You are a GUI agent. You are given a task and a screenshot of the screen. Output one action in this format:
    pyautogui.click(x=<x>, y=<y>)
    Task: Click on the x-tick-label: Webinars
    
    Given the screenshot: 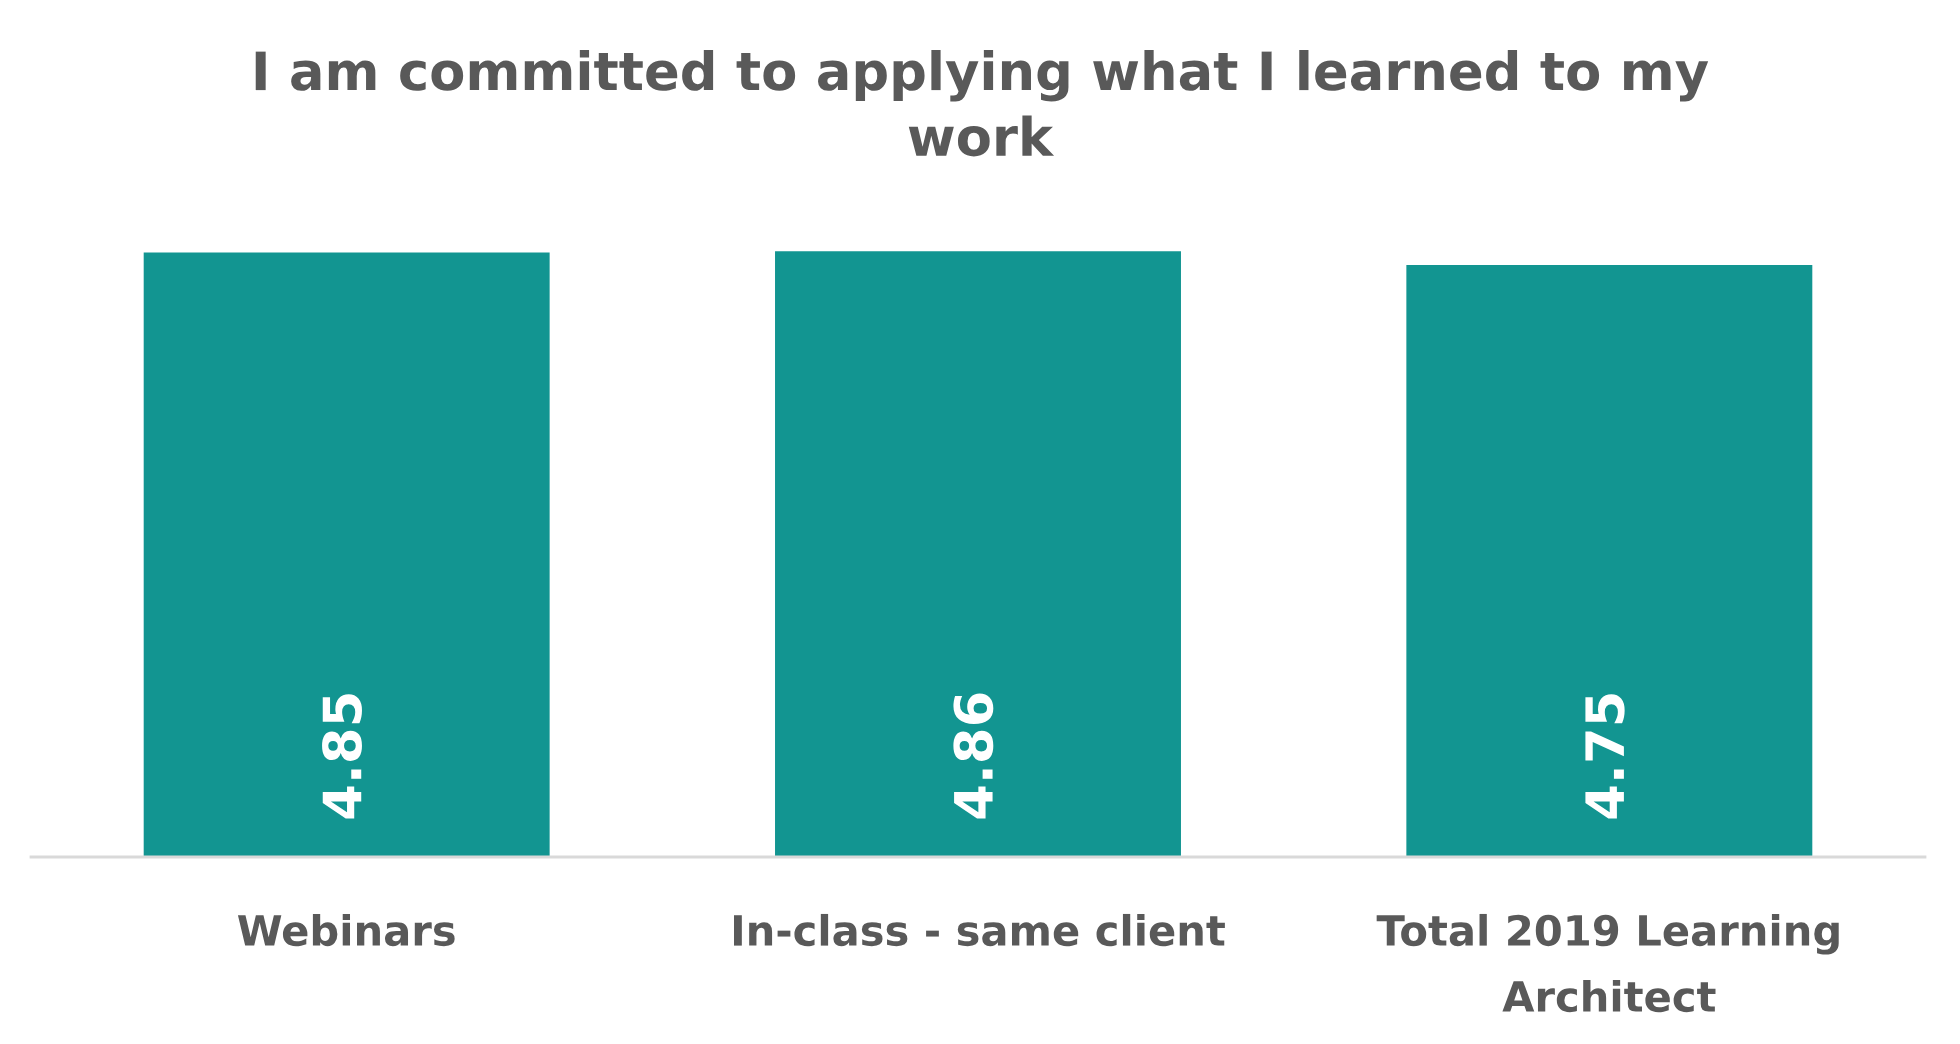 What is the action you would take?
    pyautogui.click(x=346, y=930)
    